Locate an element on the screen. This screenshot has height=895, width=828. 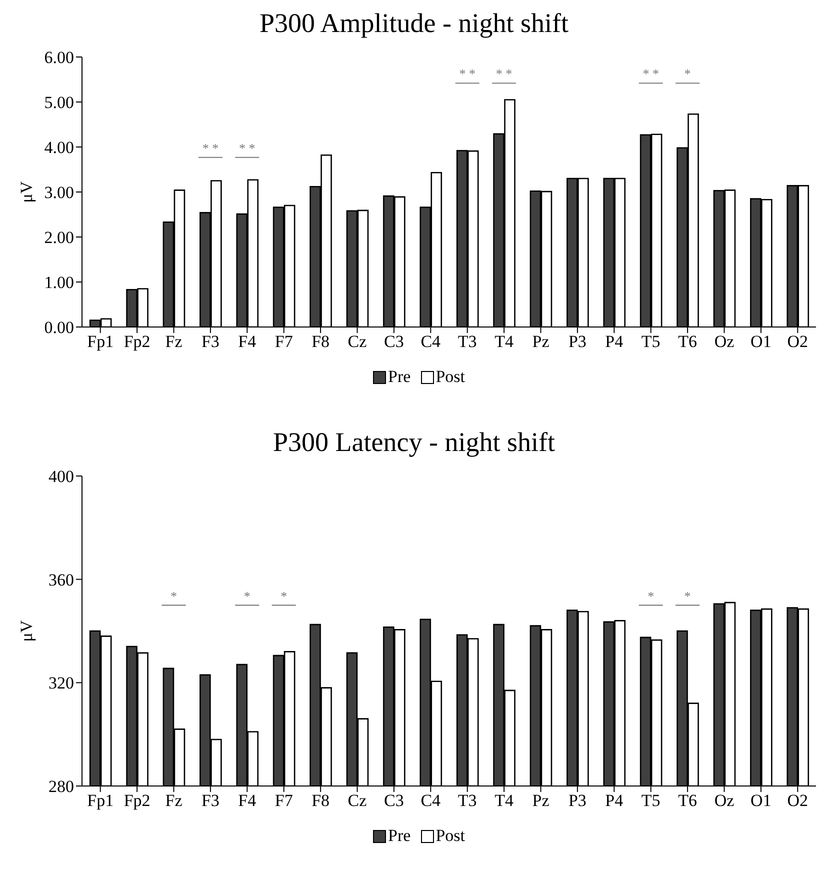
y-tick-label: 280 is located at coordinates (61, 786).